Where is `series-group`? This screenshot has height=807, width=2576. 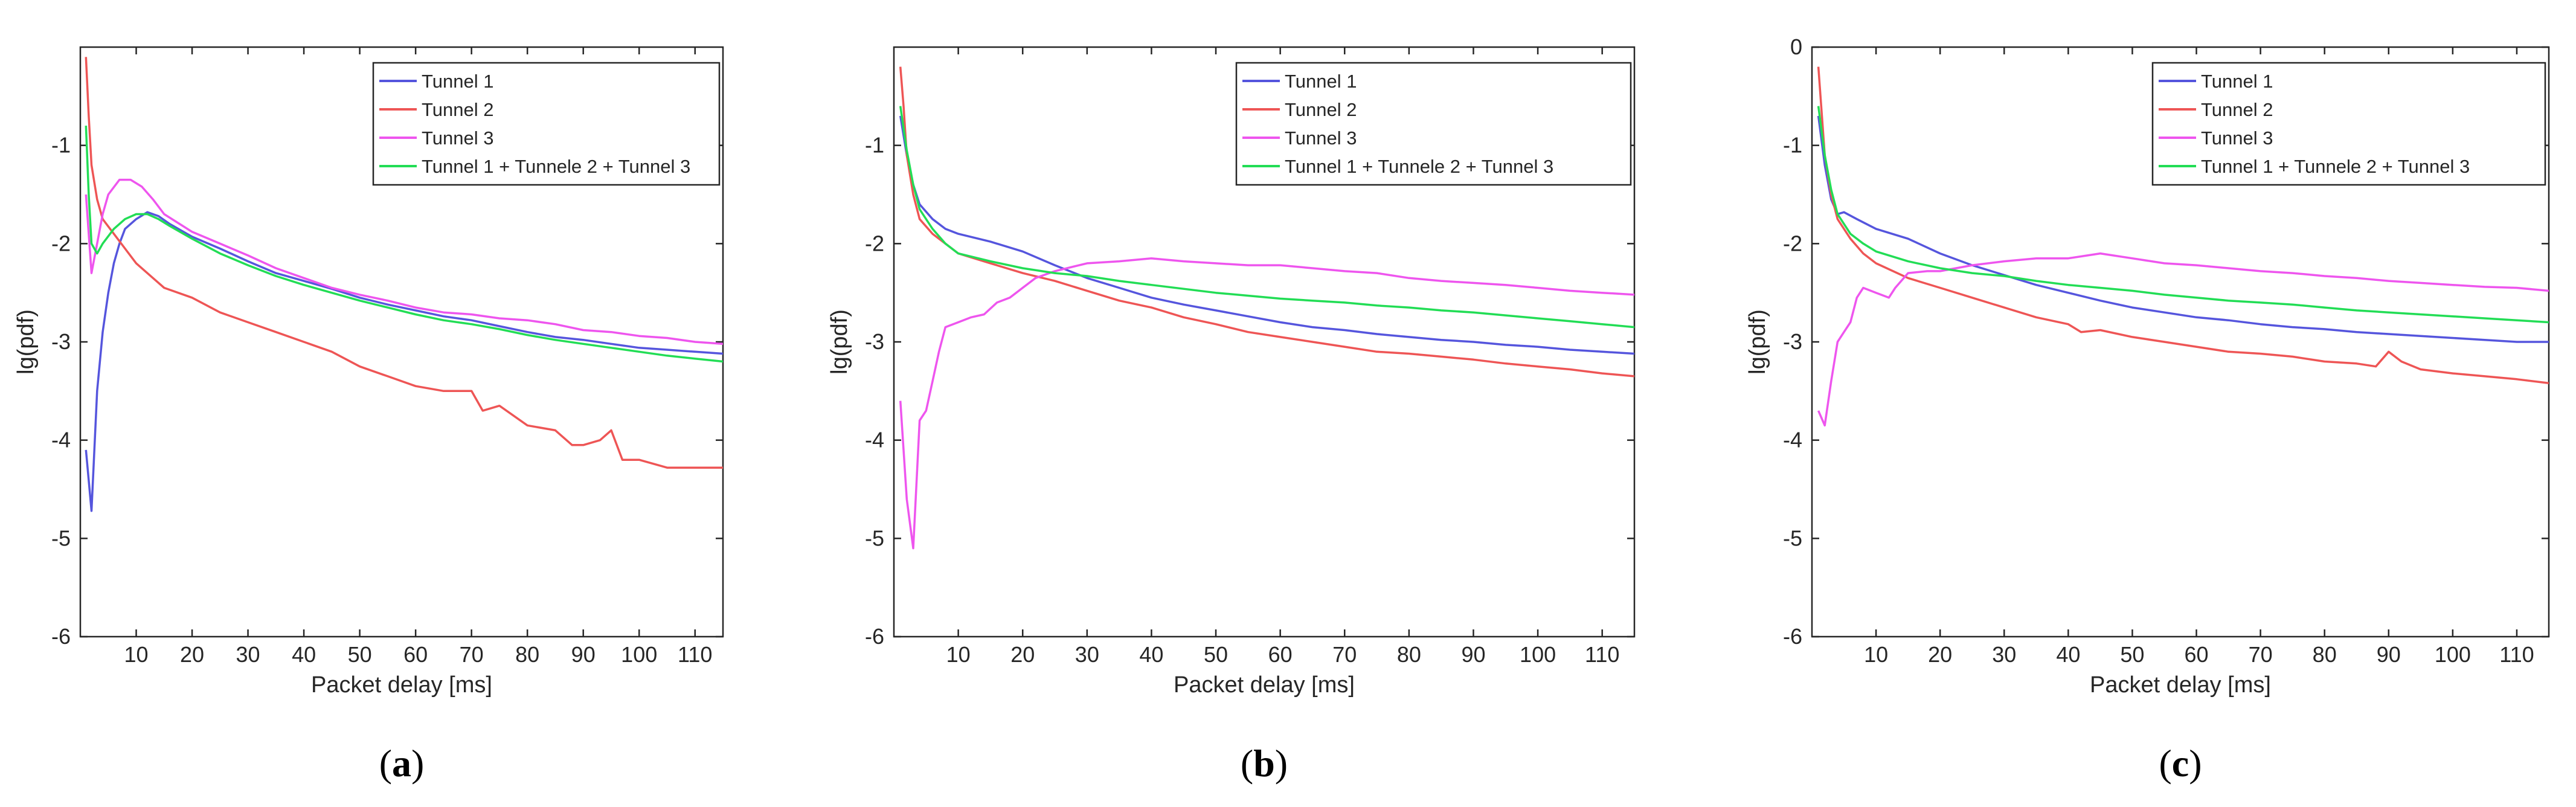
series-group is located at coordinates (2183, 246).